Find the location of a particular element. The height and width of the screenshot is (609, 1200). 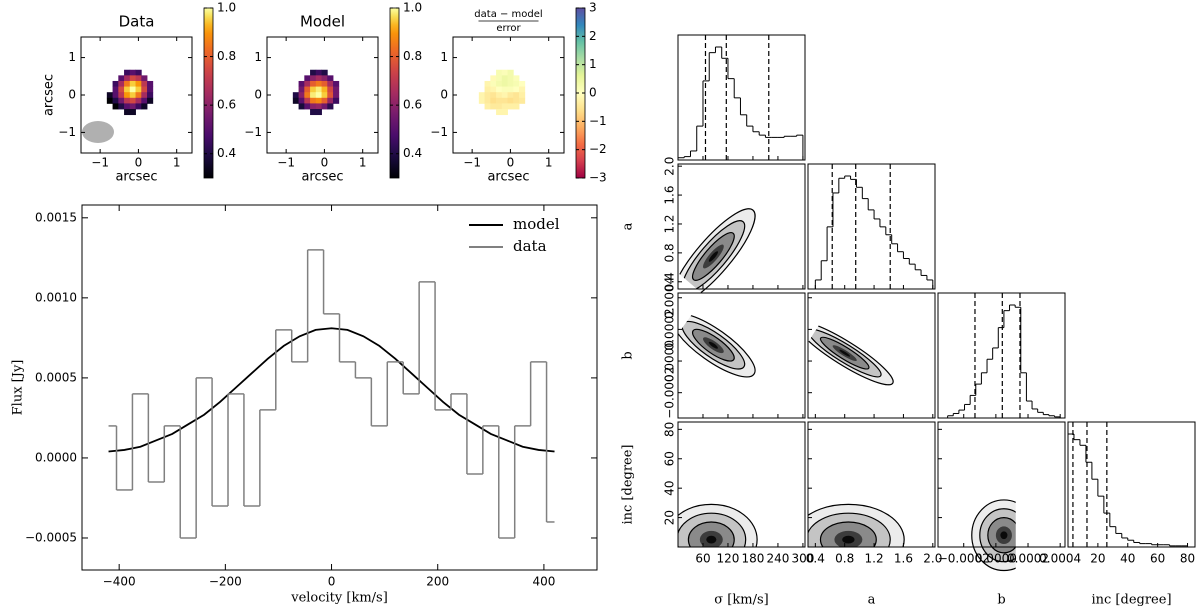

y-tick-label: 0.0002 is located at coordinates (670, 329).